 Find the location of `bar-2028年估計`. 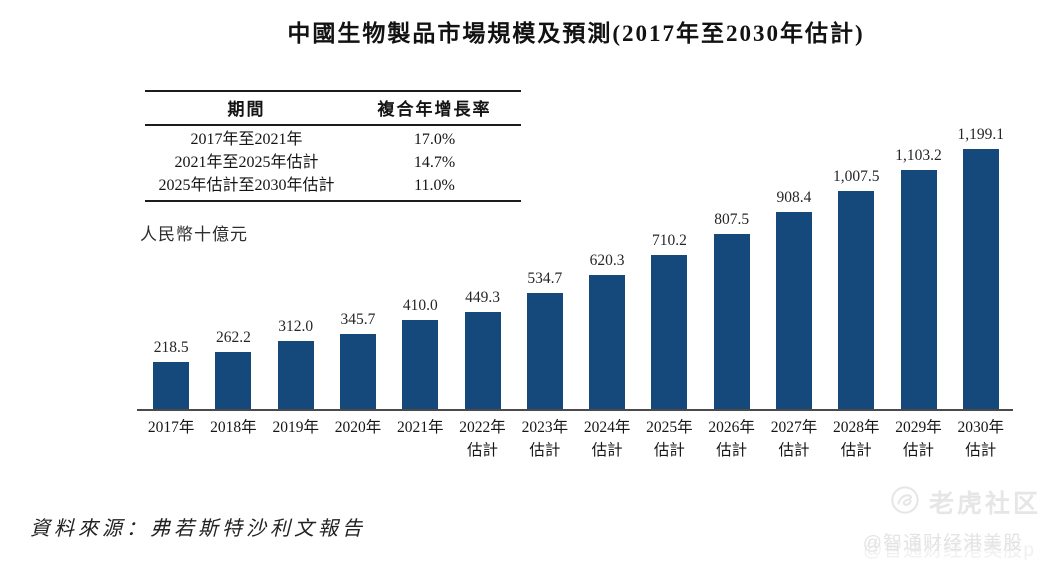

bar-2028年估計 is located at coordinates (856, 300).